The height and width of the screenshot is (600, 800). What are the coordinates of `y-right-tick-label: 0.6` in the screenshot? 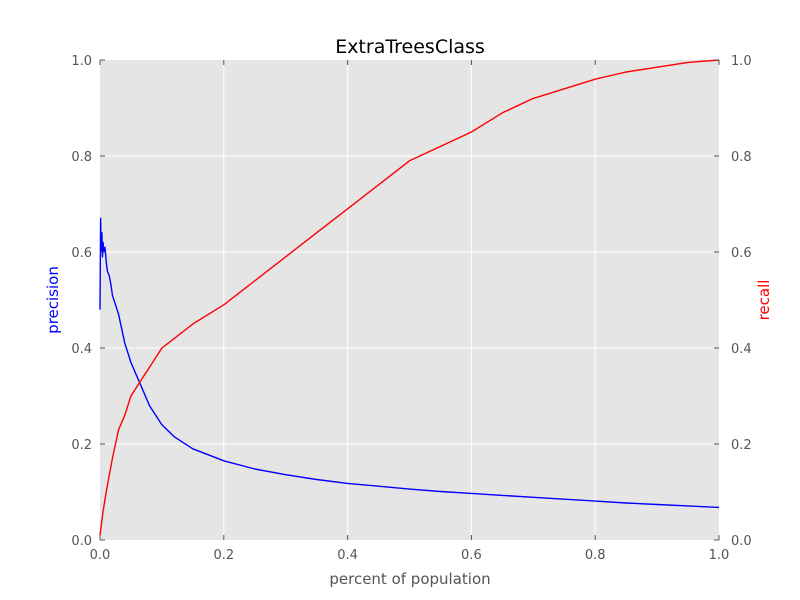 It's located at (741, 253).